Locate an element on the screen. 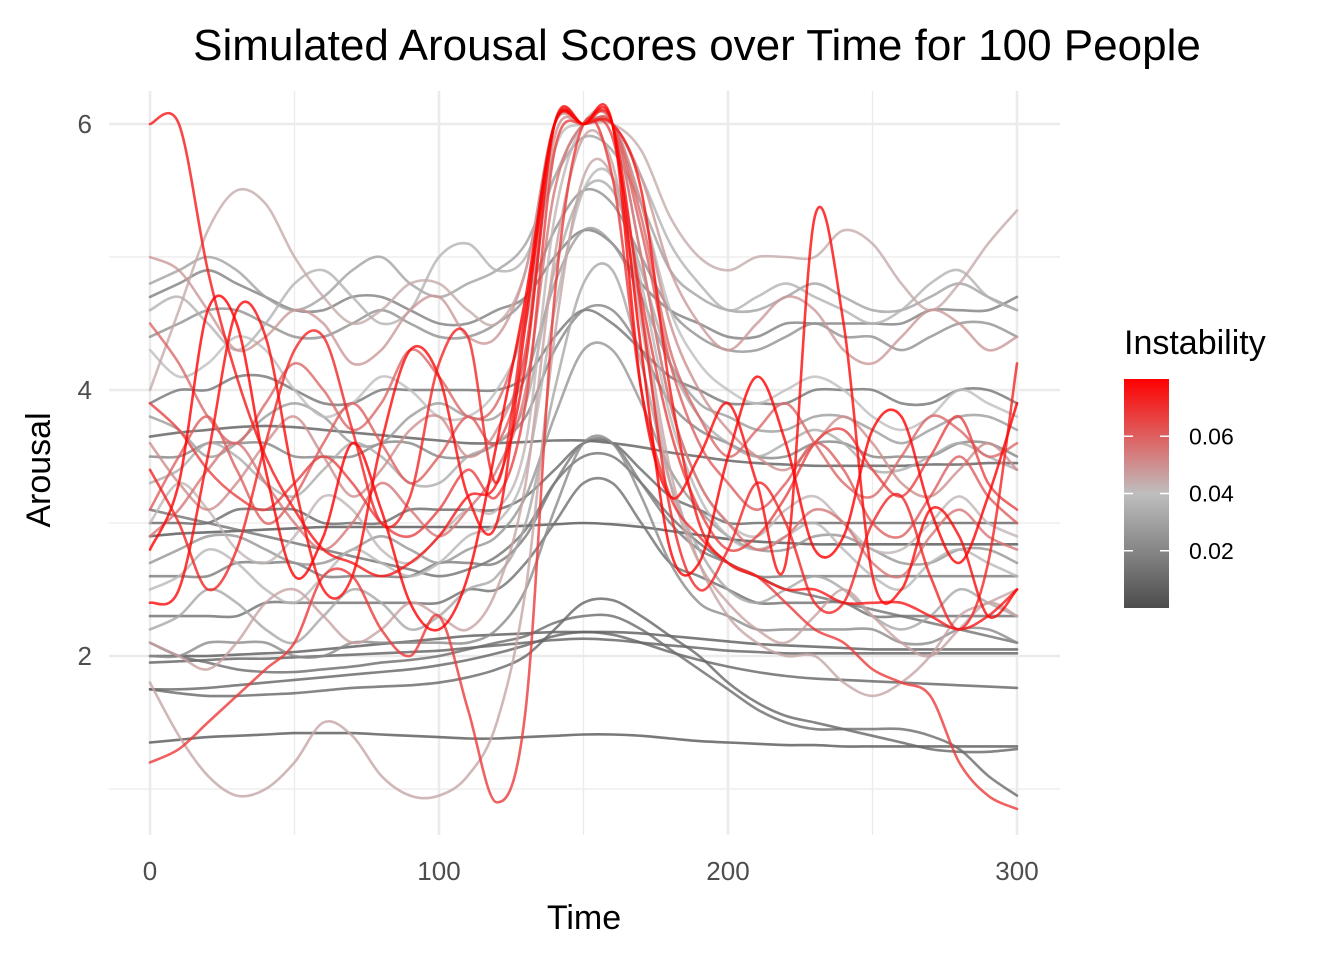  x-tick-label: 0 is located at coordinates (150, 871).